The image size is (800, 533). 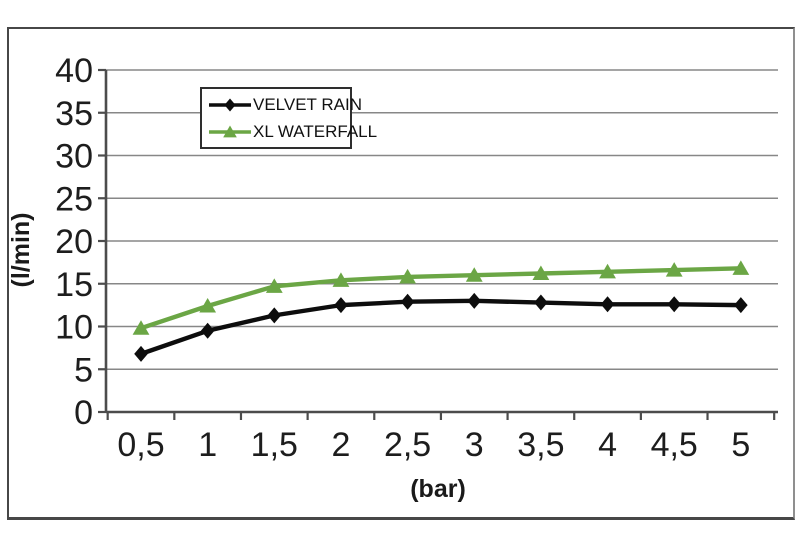 I want to click on x-tick-label: 2,5, so click(x=407, y=445).